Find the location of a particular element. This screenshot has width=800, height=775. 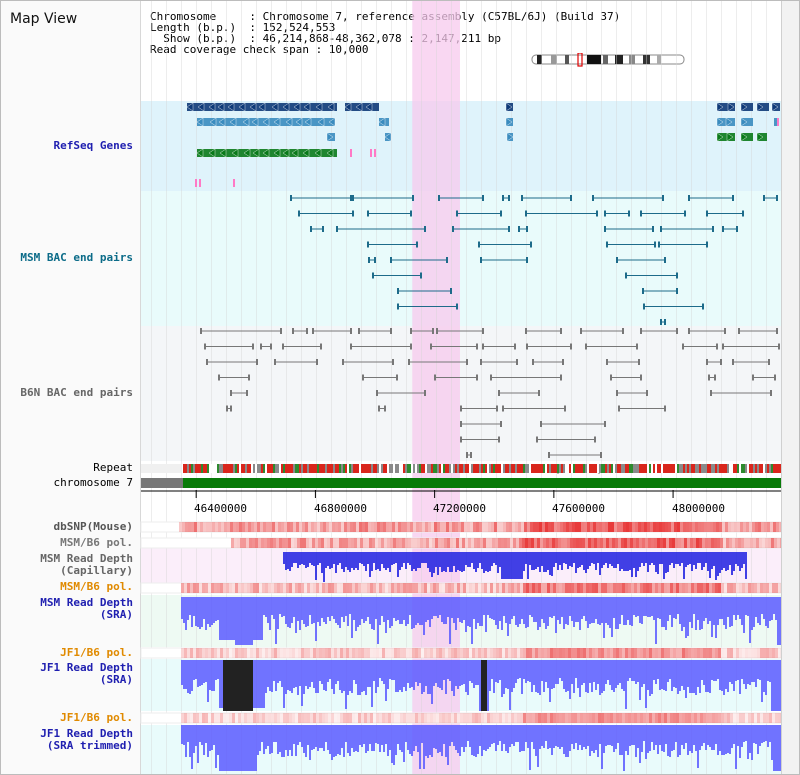

chromosome-ideogram is located at coordinates (608, 60).